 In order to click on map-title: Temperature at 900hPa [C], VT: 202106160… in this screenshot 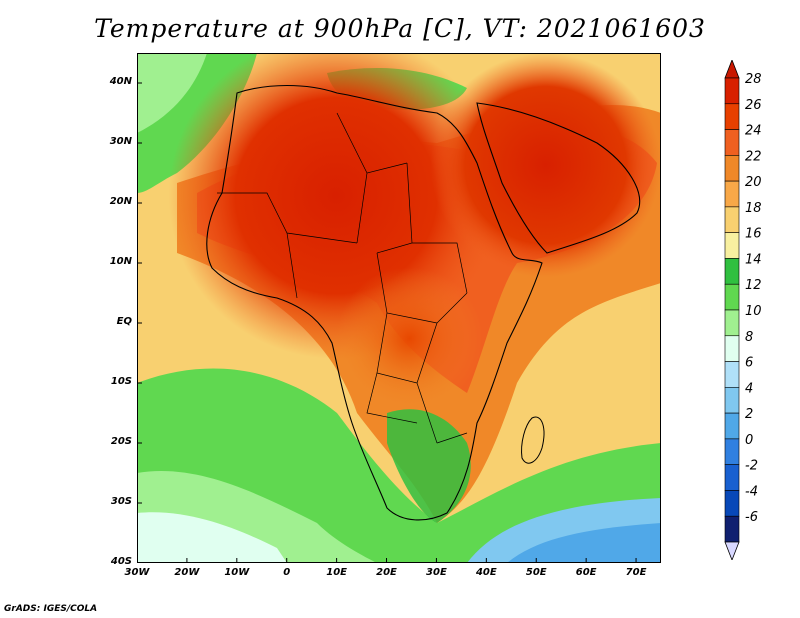, I will do `click(400, 28)`.